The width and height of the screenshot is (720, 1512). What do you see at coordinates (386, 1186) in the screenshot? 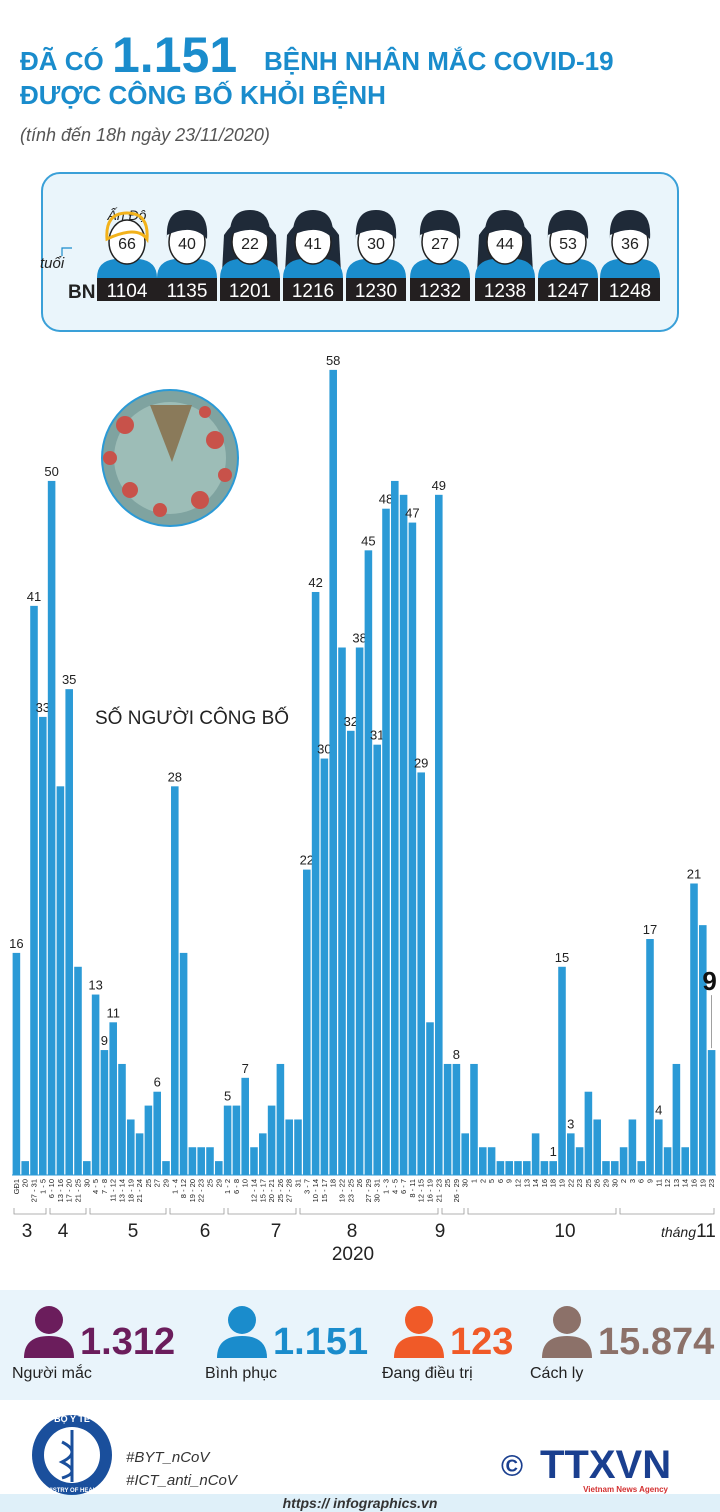
I see `x-tick-label: 1 - 3` at bounding box center [386, 1186].